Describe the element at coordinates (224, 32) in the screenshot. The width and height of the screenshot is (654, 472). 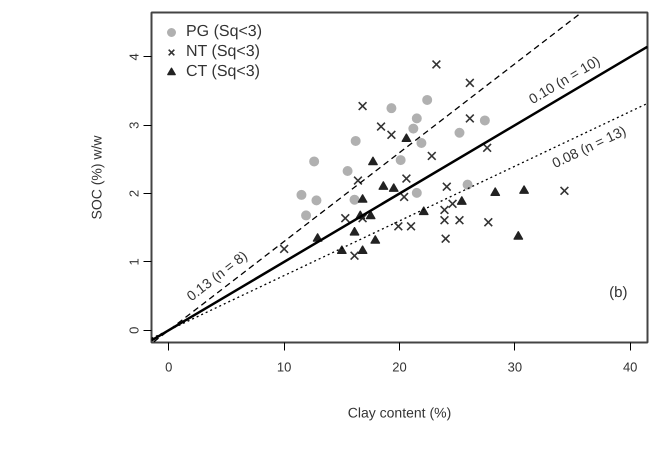
I see `legend-label: PG (Sq<3)` at that location.